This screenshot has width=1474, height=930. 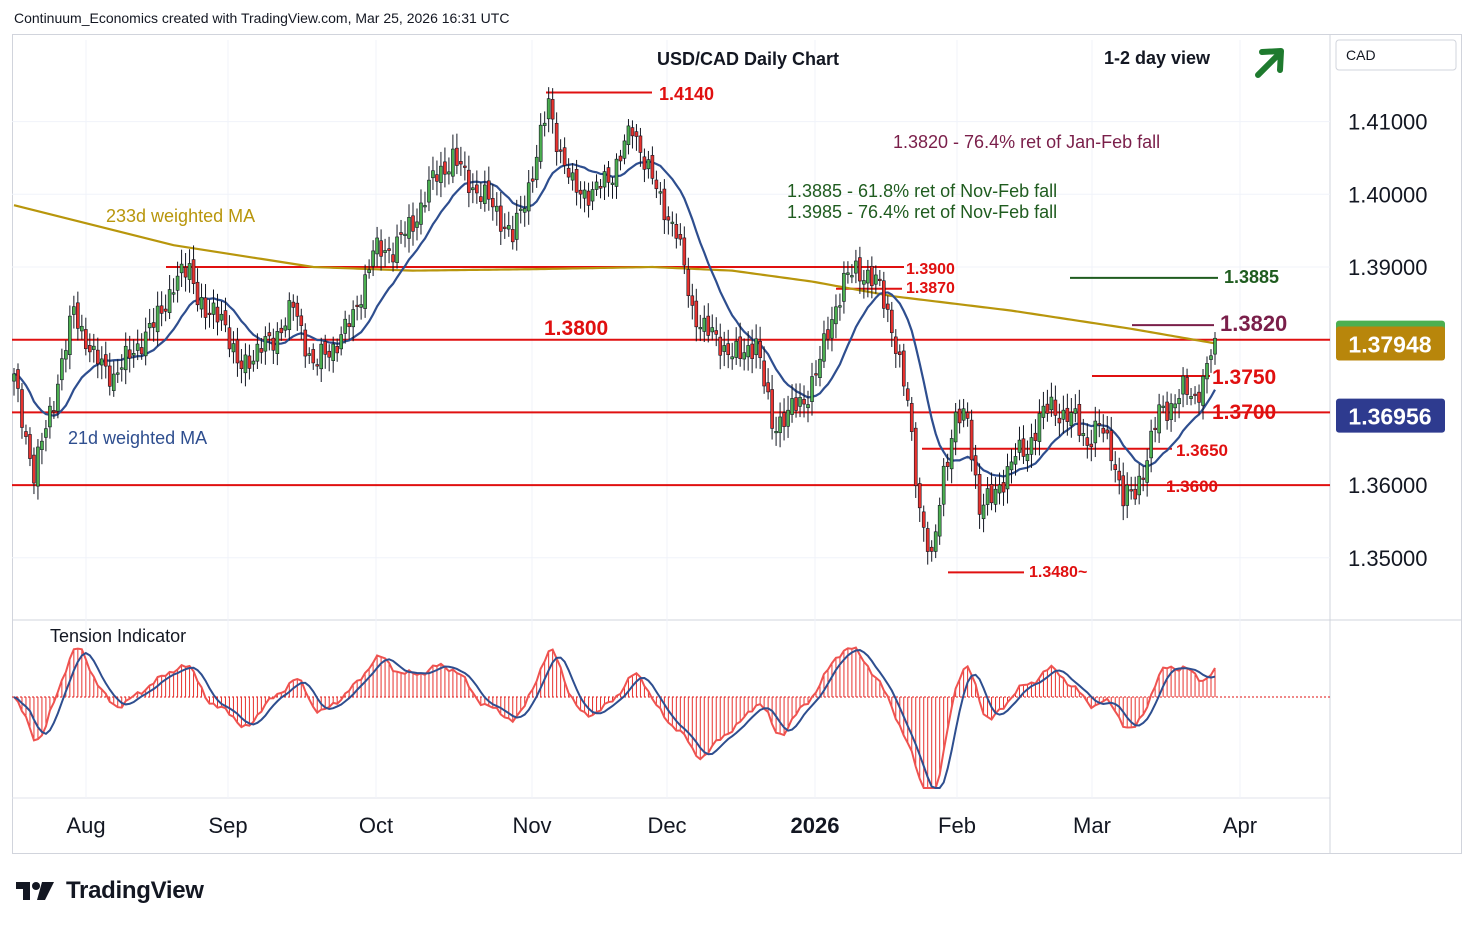 I want to click on x-axis: Aug Sep Oct Nov Dec 2026 Feb Mar Apr, so click(x=661, y=825).